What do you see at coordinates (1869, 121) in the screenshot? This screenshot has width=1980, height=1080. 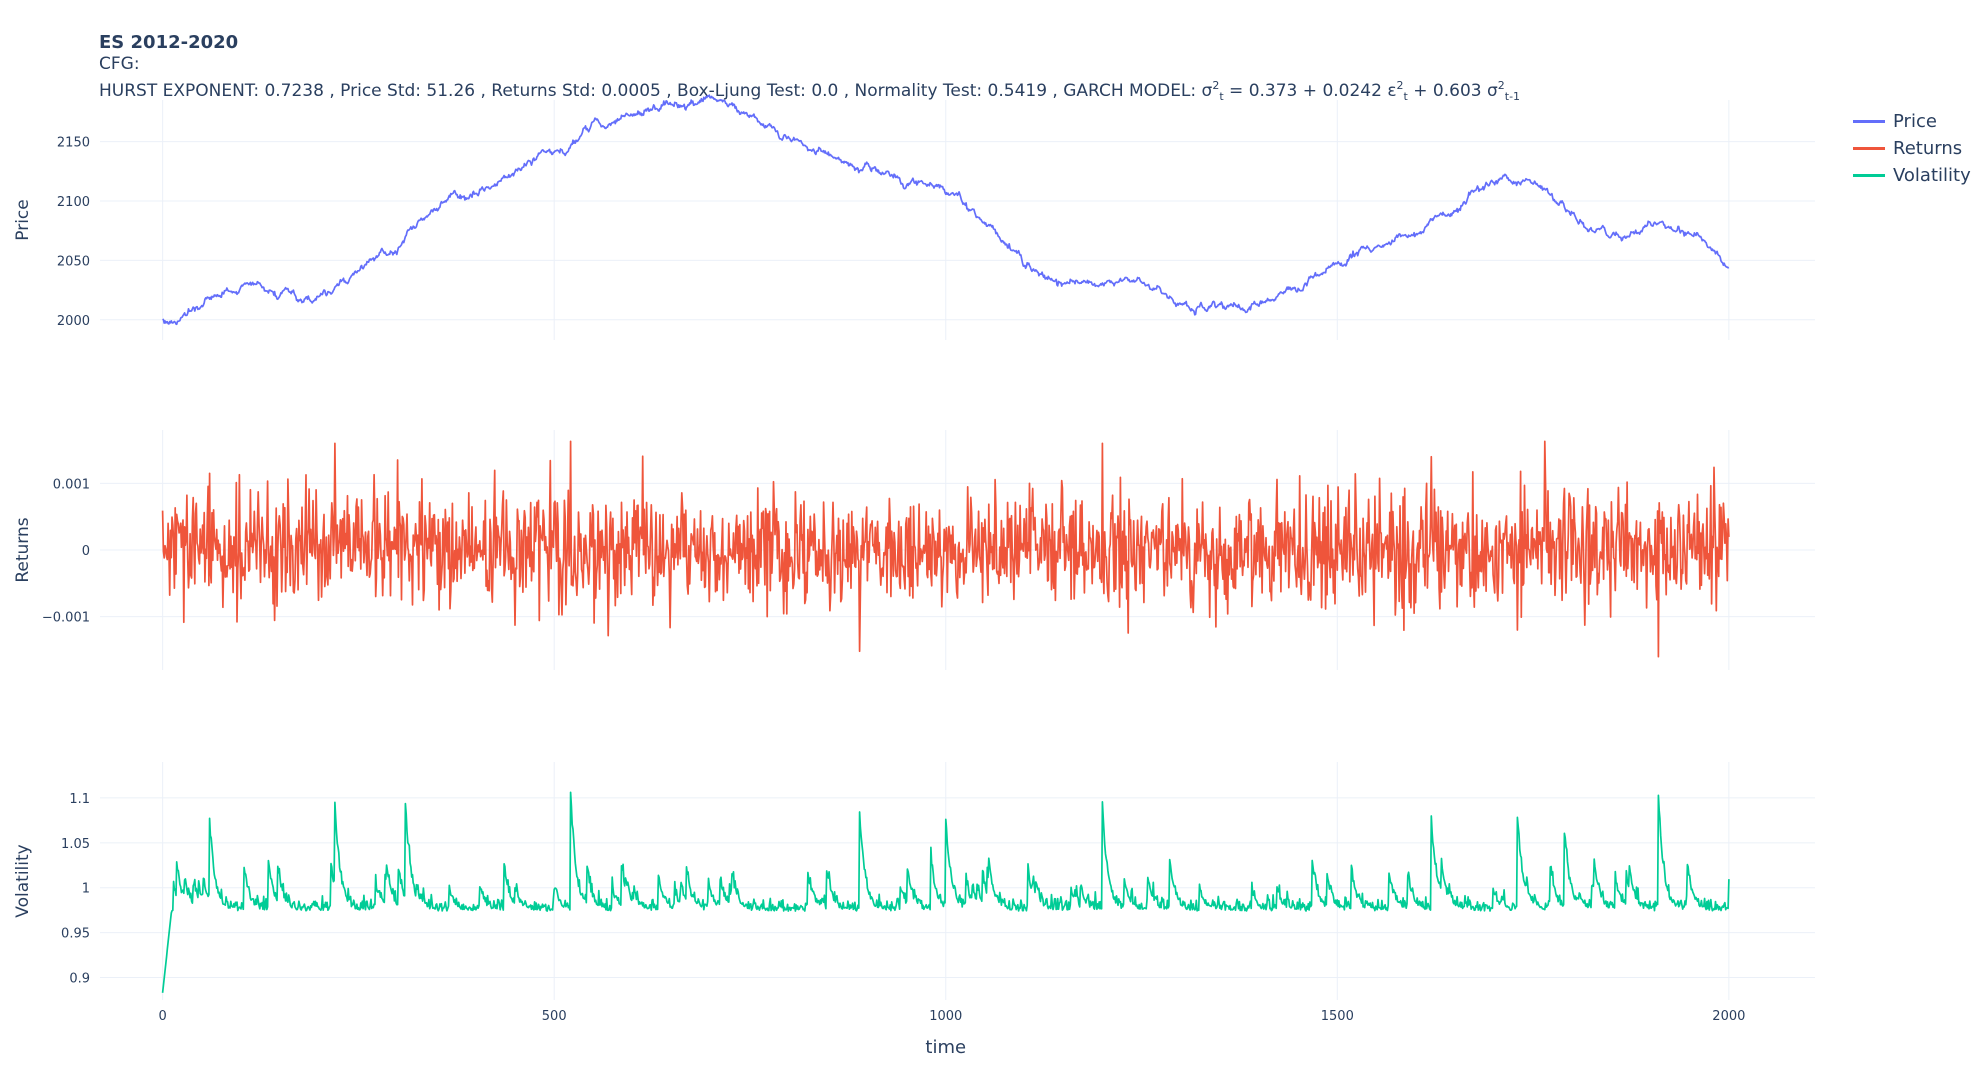 I see `legend-swatch-price` at bounding box center [1869, 121].